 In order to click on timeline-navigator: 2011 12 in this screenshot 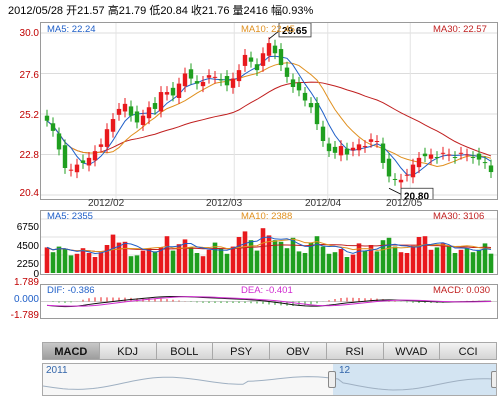, I will do `click(269, 379)`.